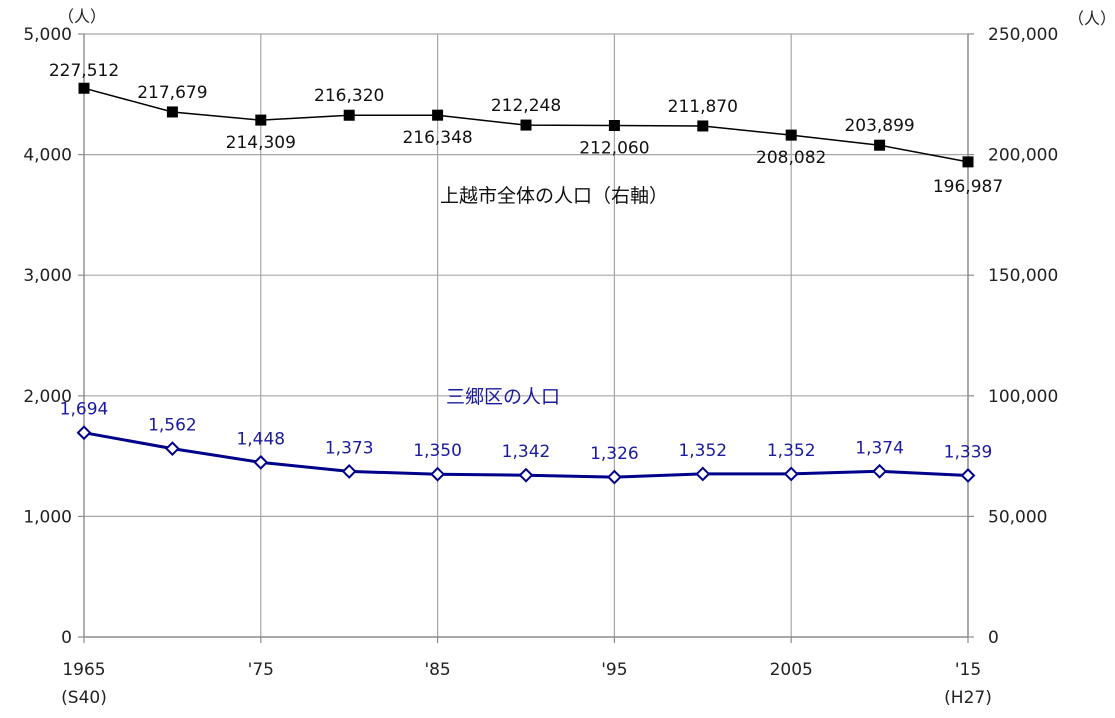  What do you see at coordinates (172, 93) in the screenshot?
I see `city-population-label: 217,679` at bounding box center [172, 93].